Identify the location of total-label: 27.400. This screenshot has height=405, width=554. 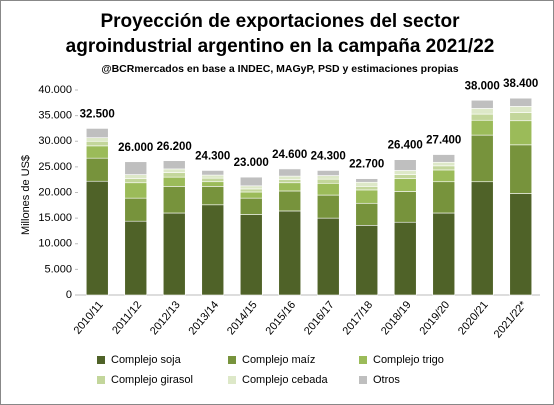
(443, 141).